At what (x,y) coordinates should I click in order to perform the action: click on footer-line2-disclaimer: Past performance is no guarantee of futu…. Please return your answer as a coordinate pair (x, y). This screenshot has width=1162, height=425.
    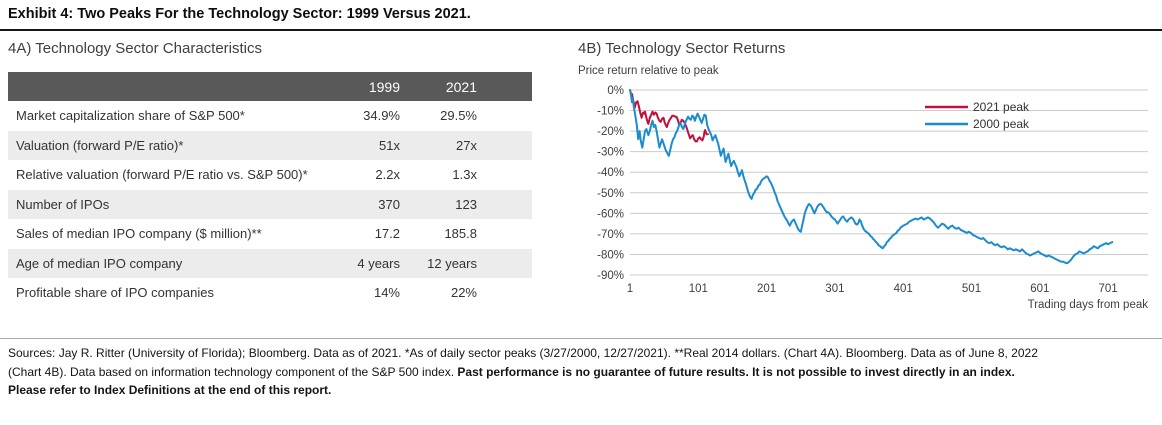
    Looking at the image, I should click on (736, 371).